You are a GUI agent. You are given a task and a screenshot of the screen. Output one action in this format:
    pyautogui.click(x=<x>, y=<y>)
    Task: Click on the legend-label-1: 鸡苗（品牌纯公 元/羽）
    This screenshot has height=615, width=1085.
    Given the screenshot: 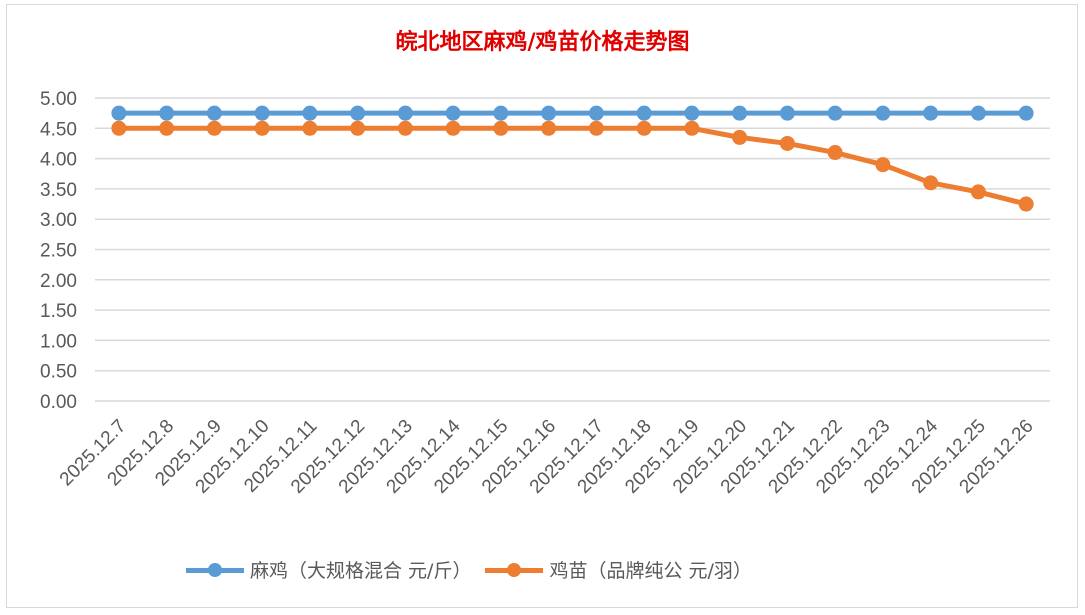 What is the action you would take?
    pyautogui.click(x=650, y=571)
    